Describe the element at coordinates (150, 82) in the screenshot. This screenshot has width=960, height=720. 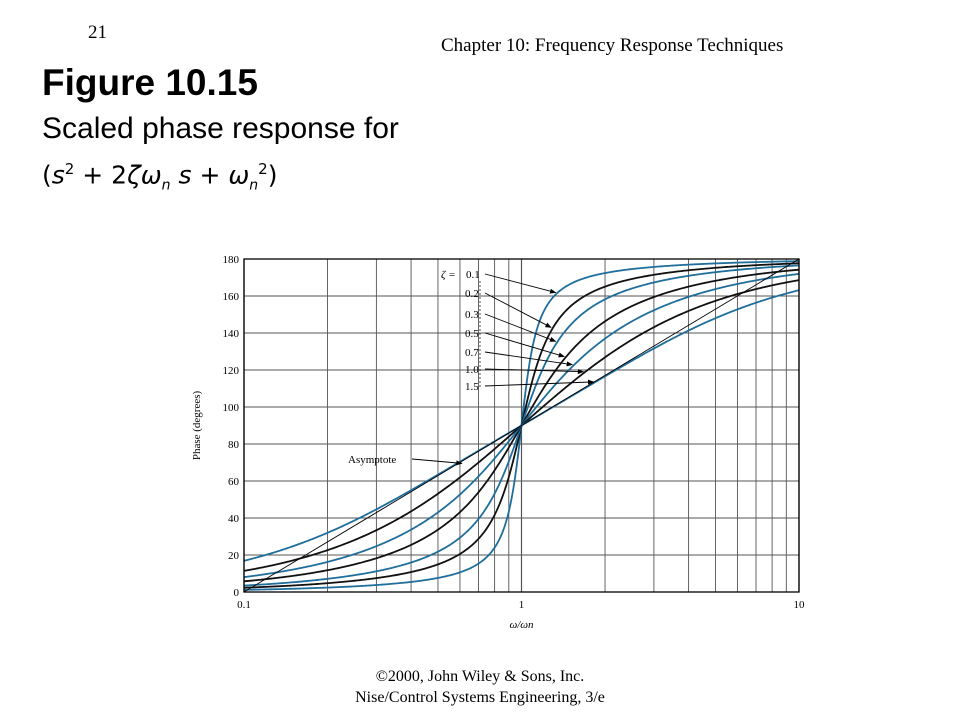
I see `figure-title: Figure 10.15` at that location.